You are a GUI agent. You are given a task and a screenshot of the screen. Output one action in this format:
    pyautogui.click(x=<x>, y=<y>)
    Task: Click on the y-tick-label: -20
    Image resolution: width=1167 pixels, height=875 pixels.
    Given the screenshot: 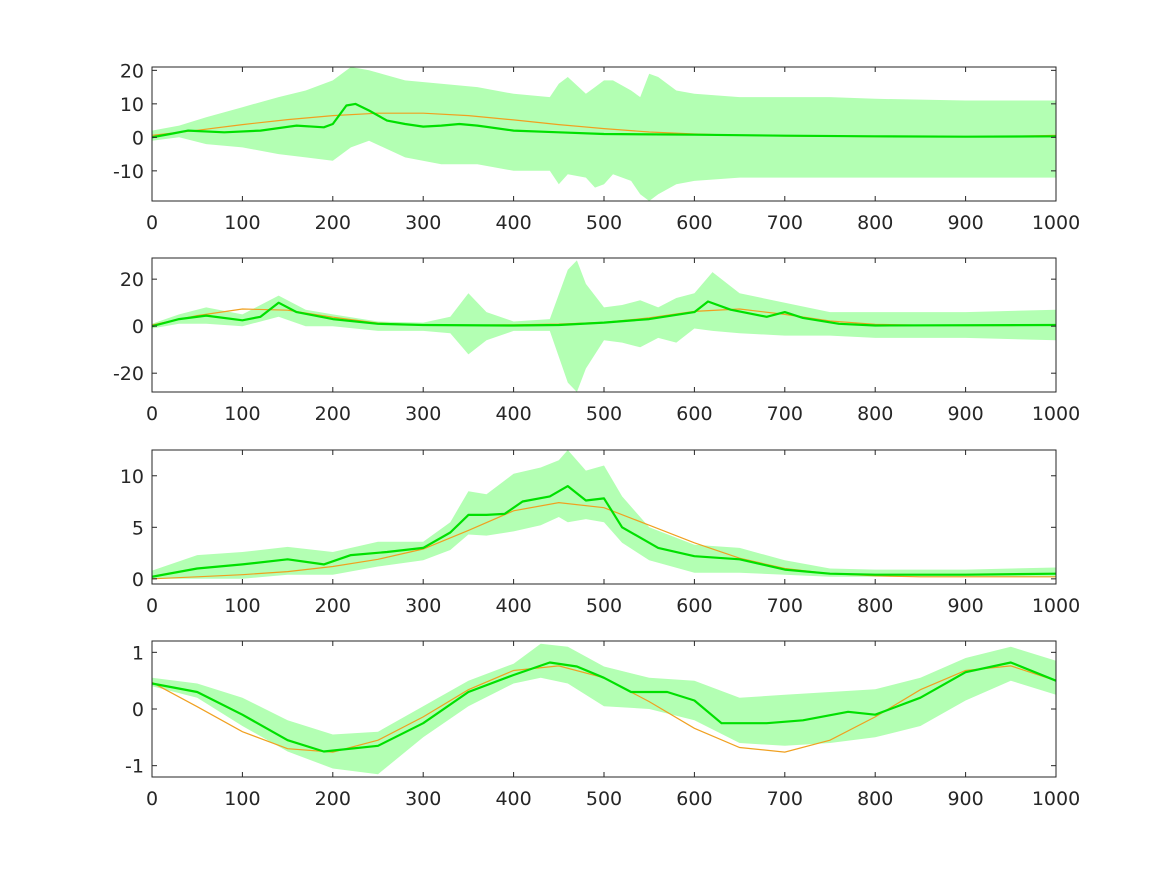 What is the action you would take?
    pyautogui.click(x=128, y=374)
    